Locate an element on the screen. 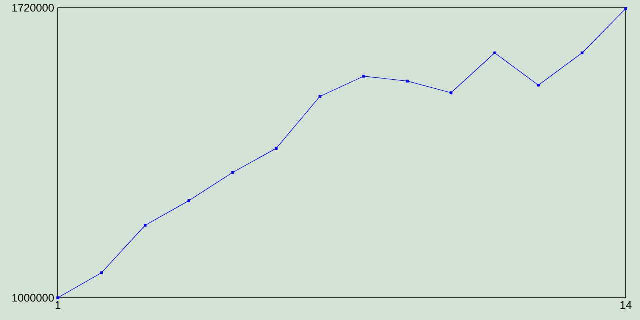 This screenshot has height=320, width=640. x-tick-label: 14 is located at coordinates (626, 306).